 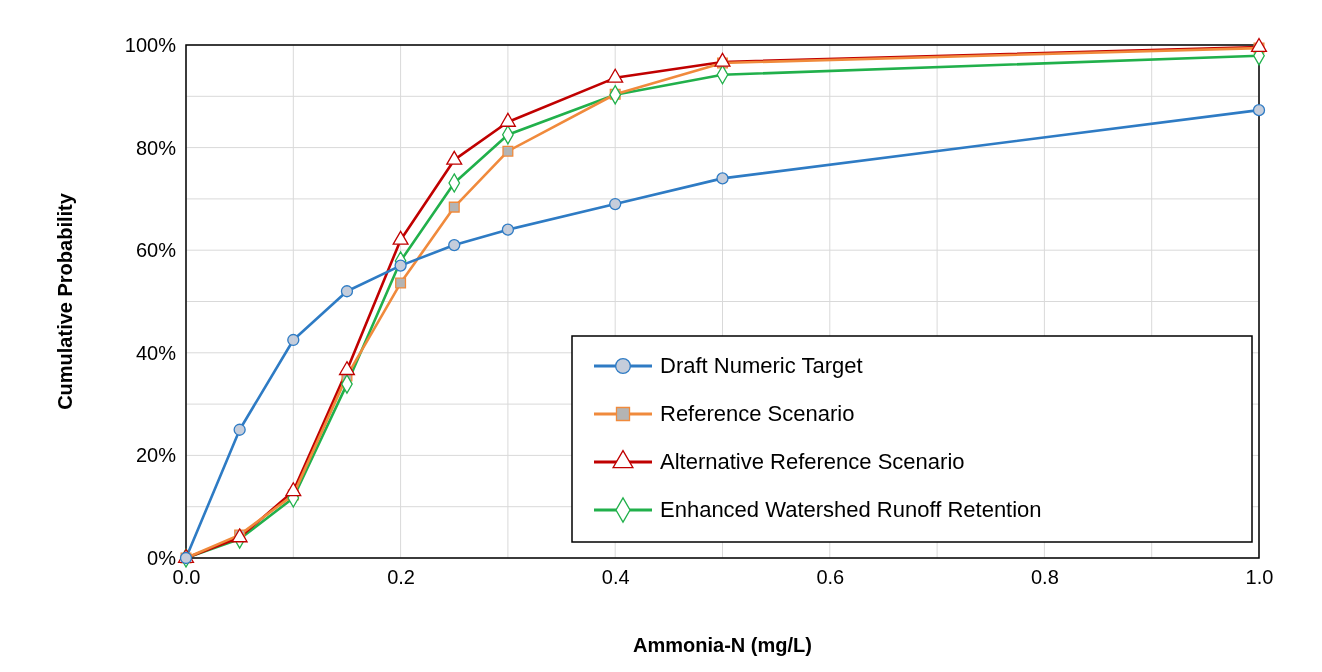 What do you see at coordinates (162, 557) in the screenshot?
I see `y-tick-label: 0%` at bounding box center [162, 557].